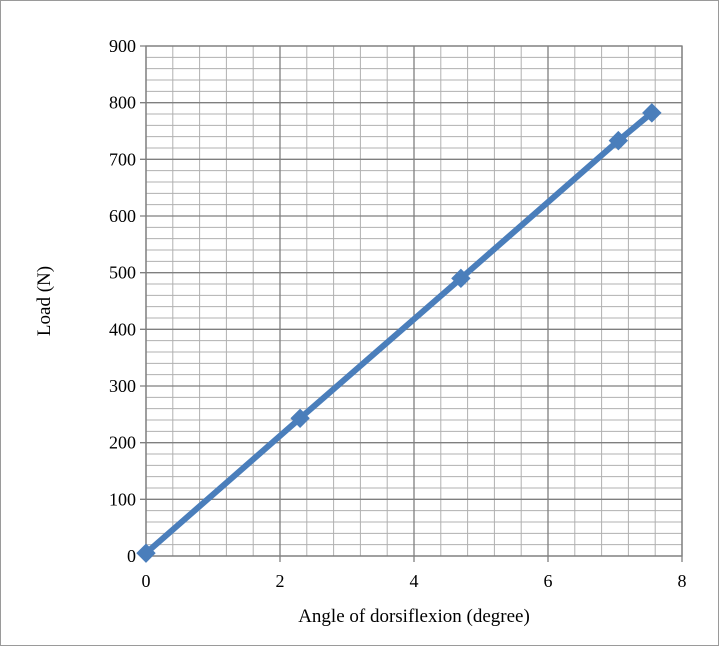  What do you see at coordinates (122, 216) in the screenshot?
I see `y-tick-label: 600` at bounding box center [122, 216].